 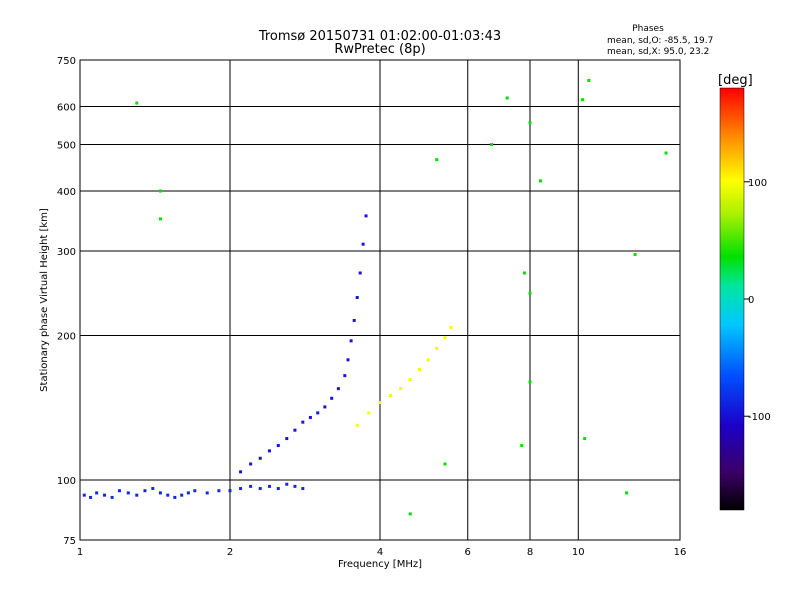 I want to click on phases-x-stats: mean, sd,X: 95.0, 23.2, so click(x=658, y=52).